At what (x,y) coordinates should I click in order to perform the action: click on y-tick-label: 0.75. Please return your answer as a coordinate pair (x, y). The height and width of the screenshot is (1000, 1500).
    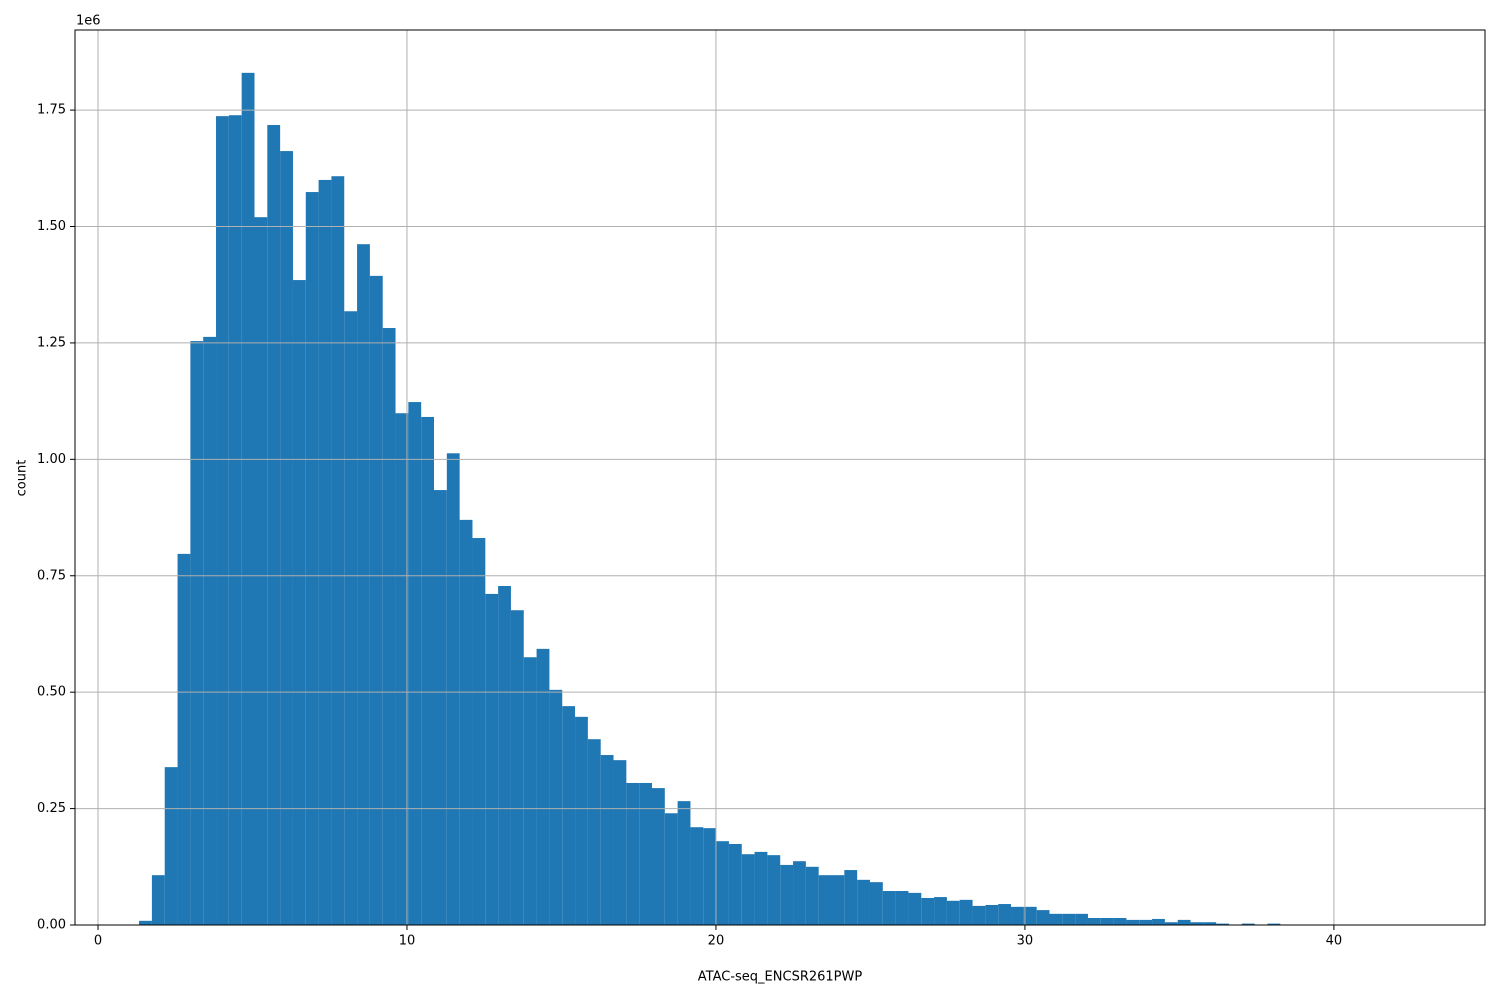
    Looking at the image, I should click on (51, 575).